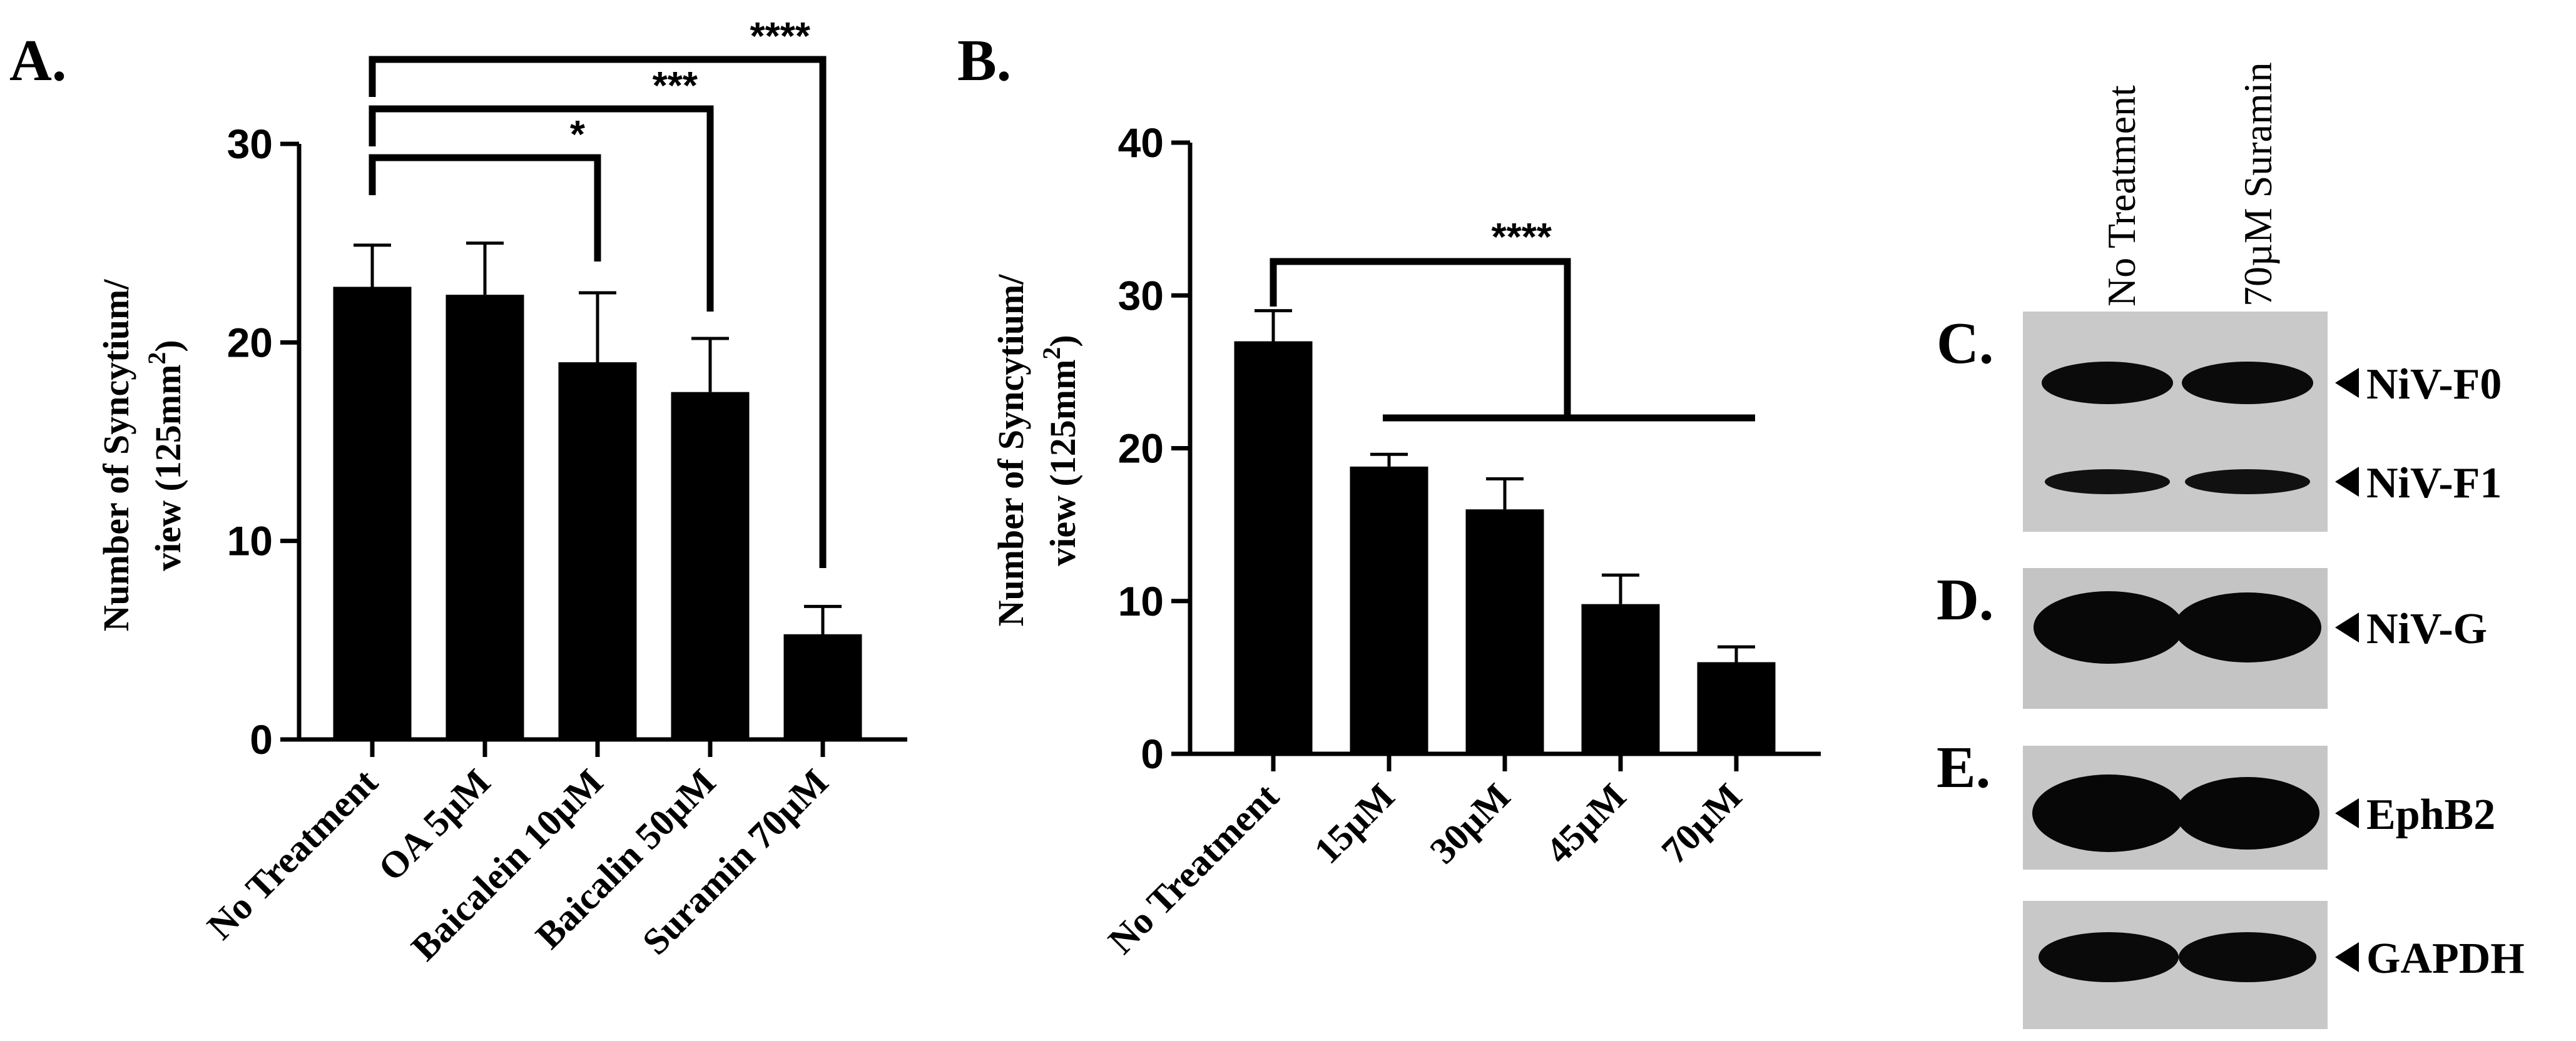  Describe the element at coordinates (2108, 813) in the screenshot. I see `blot-e-band-lane1` at that location.